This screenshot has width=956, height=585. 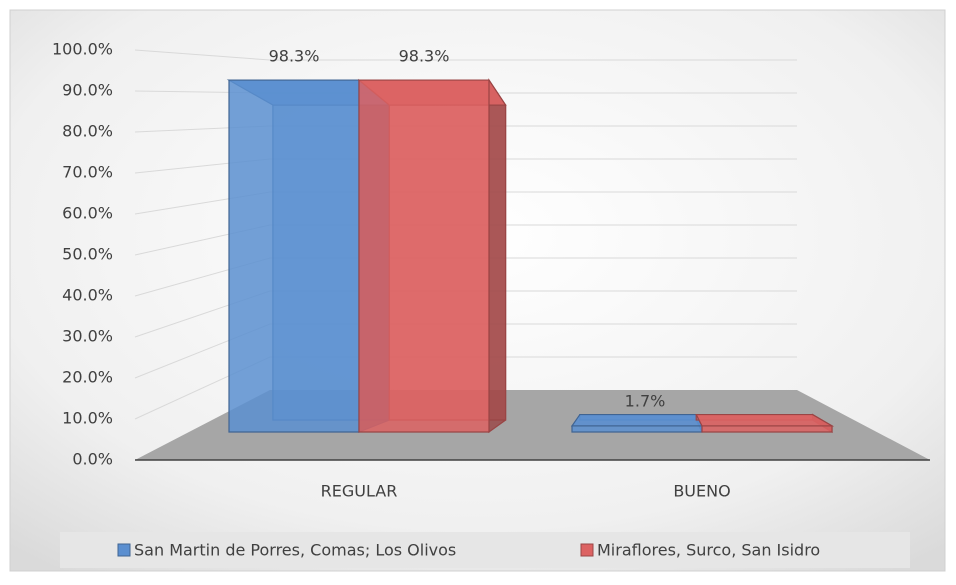 I want to click on x-tick-label: BUENO, so click(x=701, y=491).